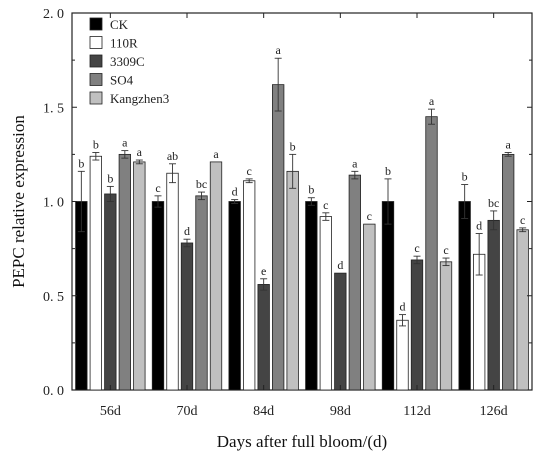 The image size is (550, 461). Describe the element at coordinates (249, 285) in the screenshot. I see `bar-110r-84d` at that location.